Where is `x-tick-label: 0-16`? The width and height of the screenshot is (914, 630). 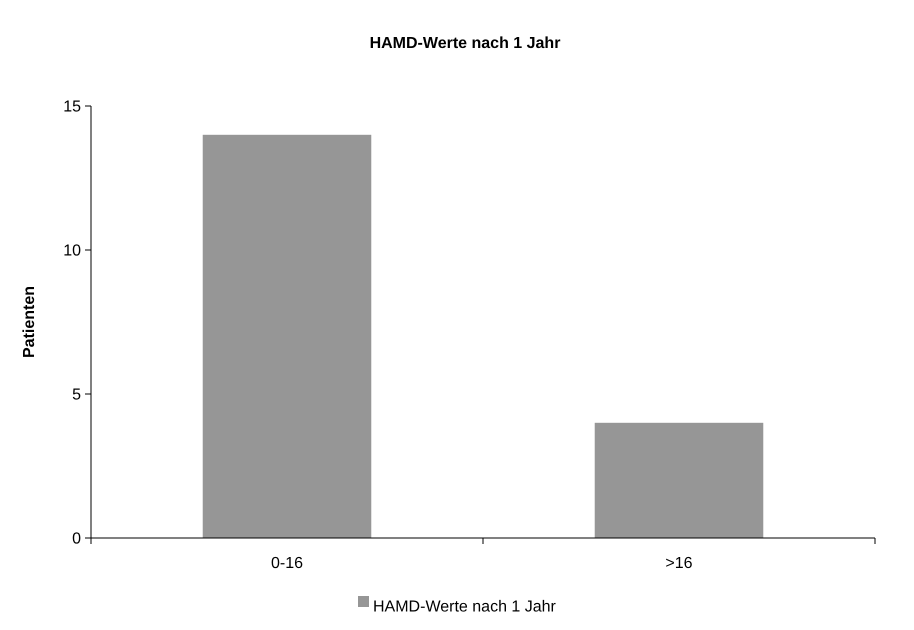 x-tick-label: 0-16 is located at coordinates (287, 563).